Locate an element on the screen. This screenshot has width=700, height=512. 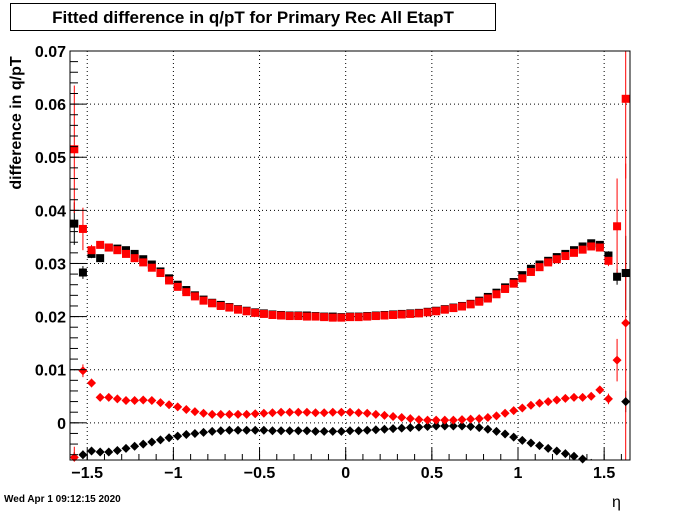
x-tick-label: −0.5 is located at coordinates (260, 473).